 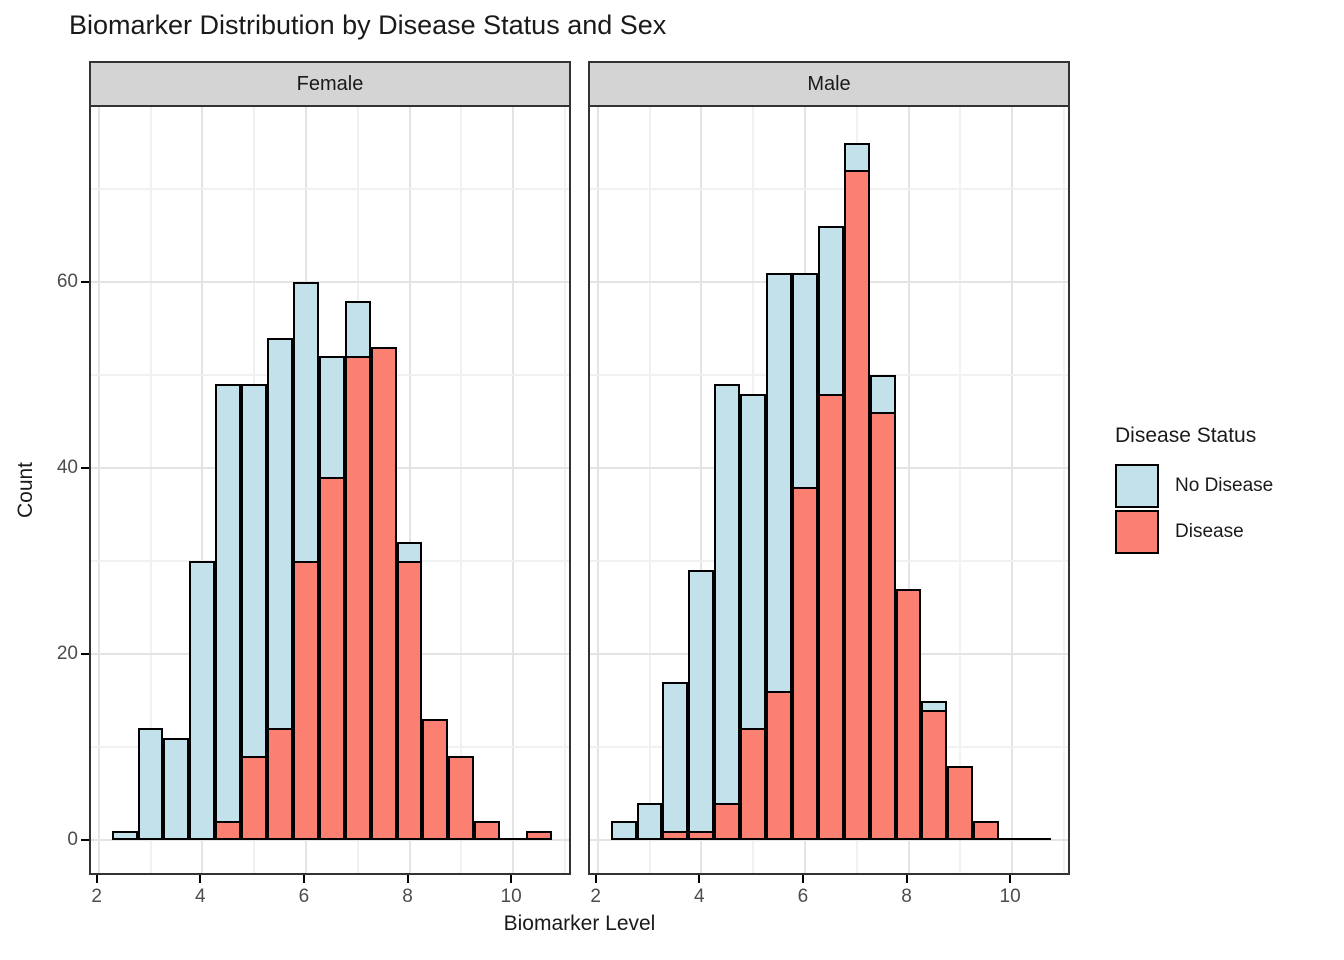 I want to click on legend: Disease Status No Disease Disease, so click(x=1194, y=490).